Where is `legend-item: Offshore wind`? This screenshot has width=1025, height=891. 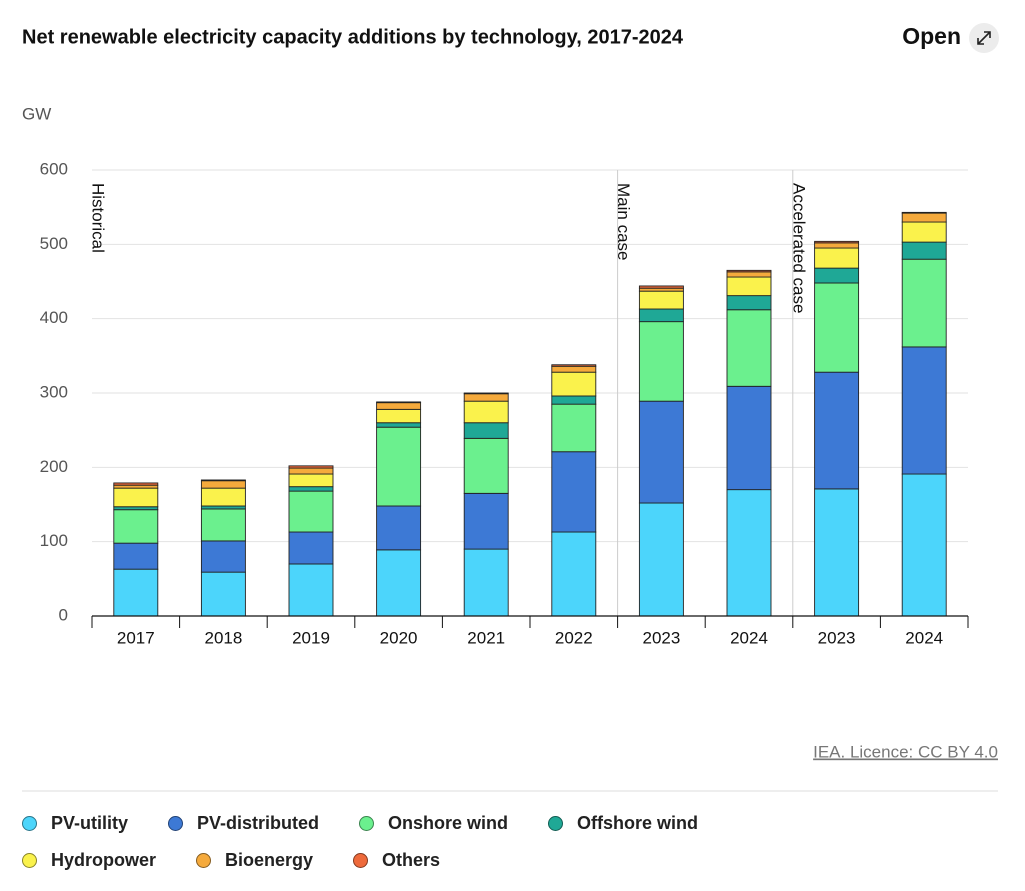 legend-item: Offshore wind is located at coordinates (623, 823).